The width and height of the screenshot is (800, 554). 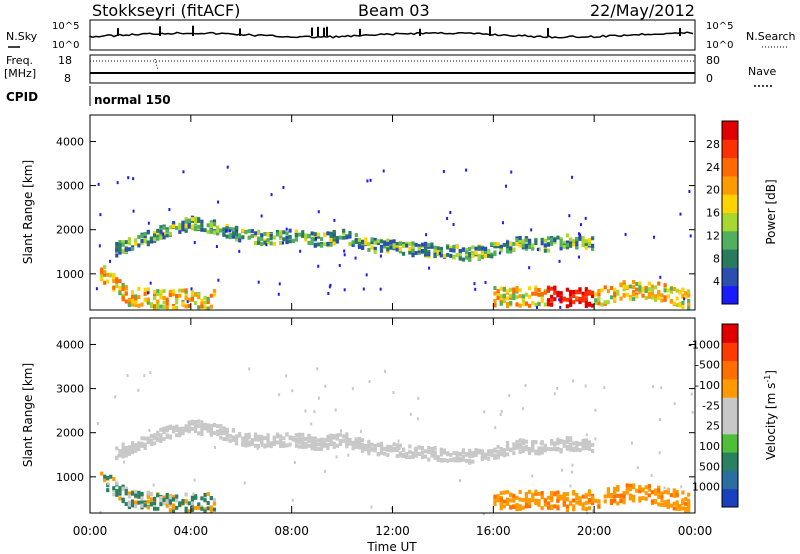 What do you see at coordinates (709, 446) in the screenshot?
I see `colorbar-tick-label: 100` at bounding box center [709, 446].